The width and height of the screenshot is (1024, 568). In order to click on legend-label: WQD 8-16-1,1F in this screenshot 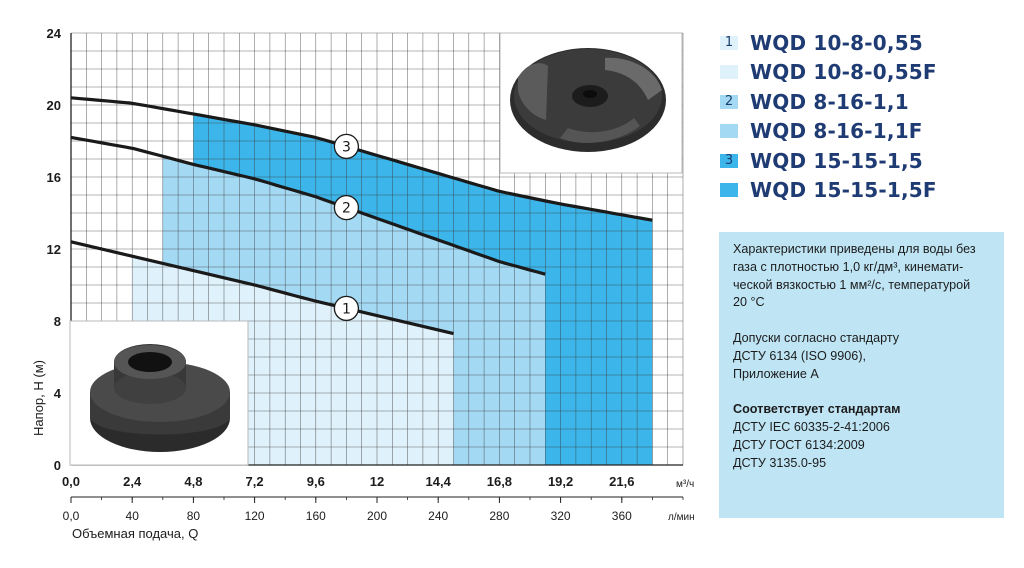, I will do `click(836, 131)`.